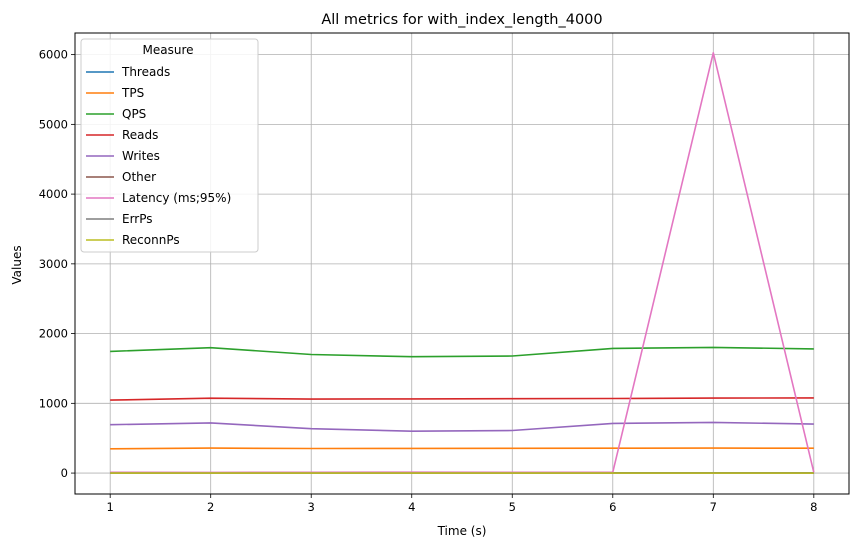 This screenshot has width=859, height=551. I want to click on x-tick-label: 5, so click(512, 507).